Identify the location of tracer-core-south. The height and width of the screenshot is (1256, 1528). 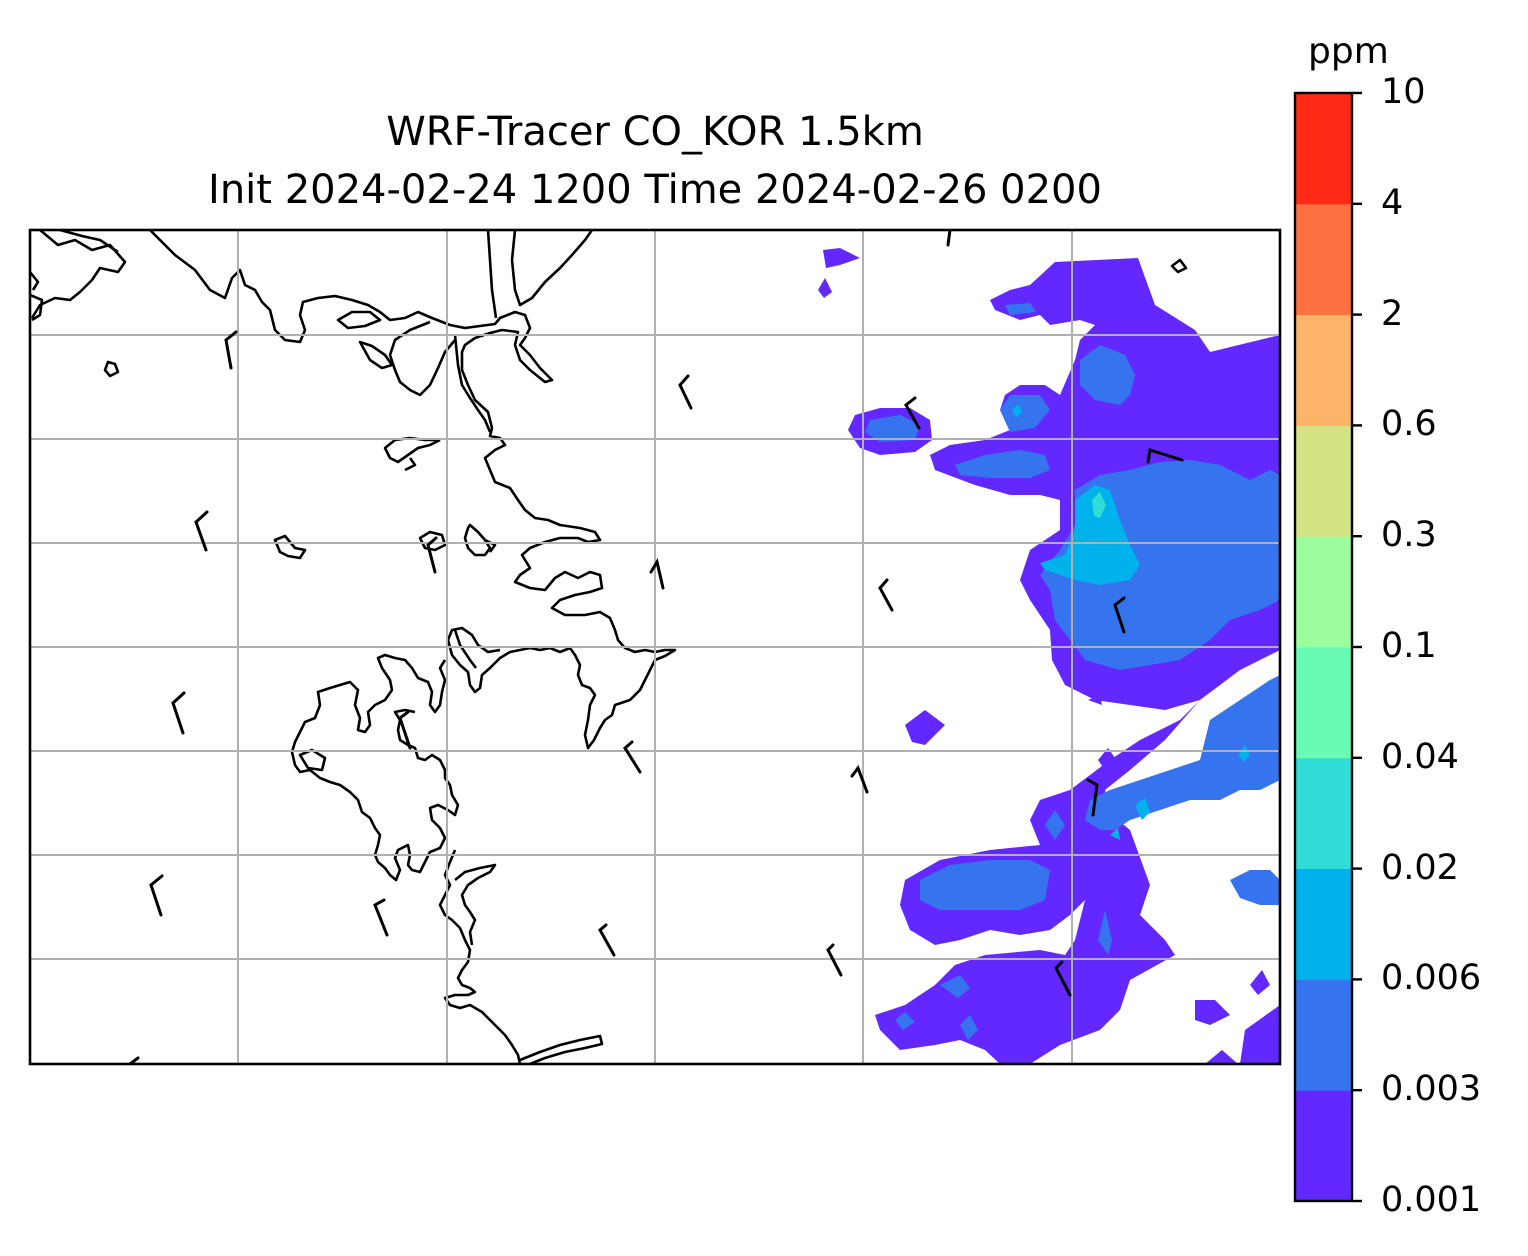
(1182, 752).